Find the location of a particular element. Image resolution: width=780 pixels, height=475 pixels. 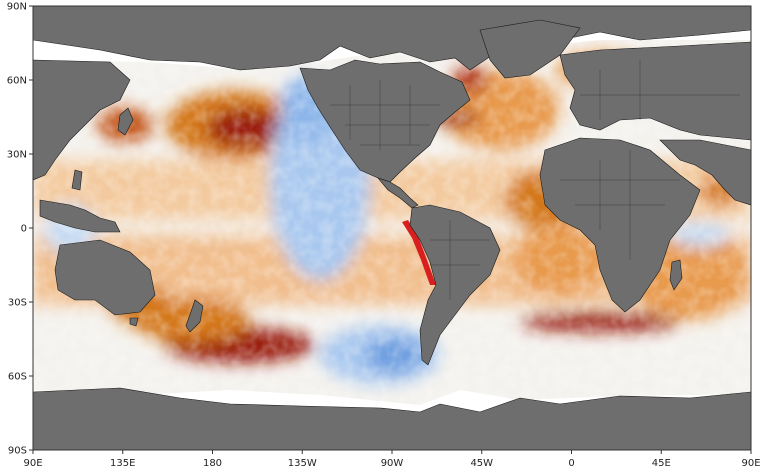

madagascar is located at coordinates (676, 275).